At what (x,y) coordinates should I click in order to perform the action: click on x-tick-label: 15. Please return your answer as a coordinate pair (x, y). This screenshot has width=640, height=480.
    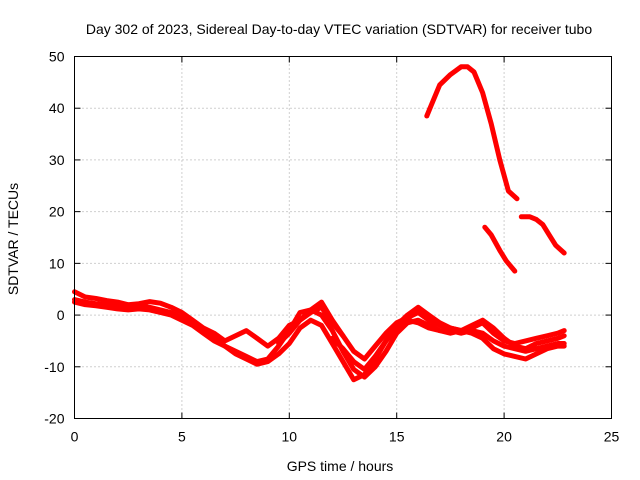
    Looking at the image, I should click on (397, 437).